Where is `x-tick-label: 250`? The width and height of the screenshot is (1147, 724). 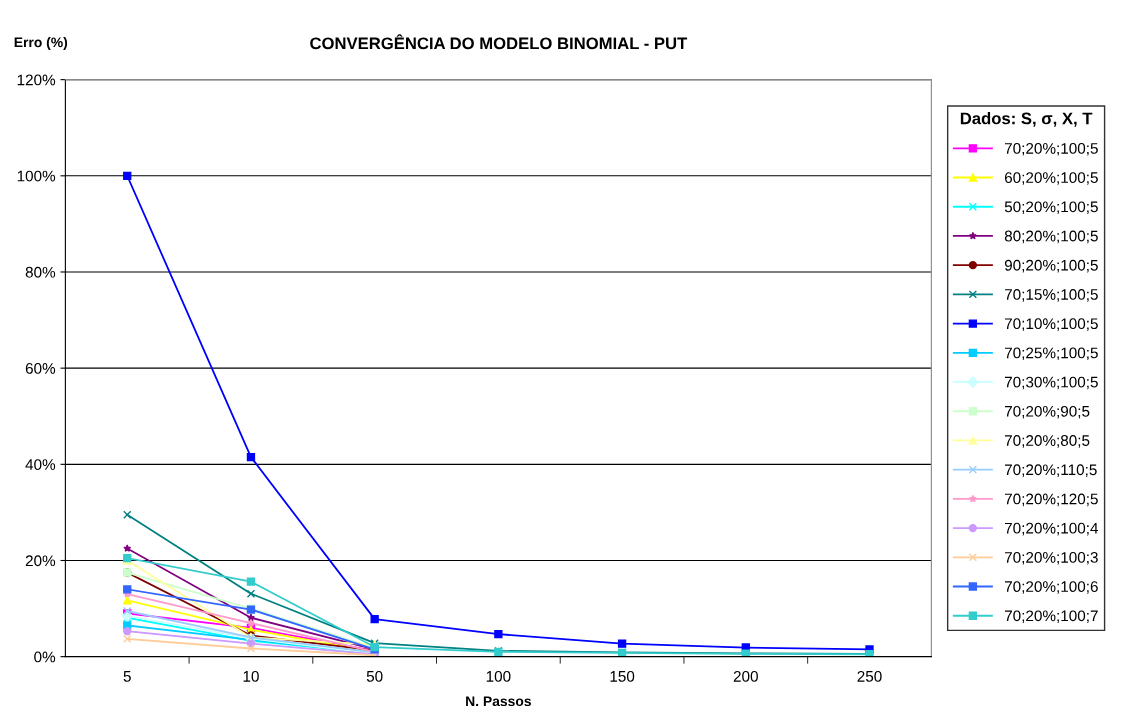 x-tick-label: 250 is located at coordinates (869, 676).